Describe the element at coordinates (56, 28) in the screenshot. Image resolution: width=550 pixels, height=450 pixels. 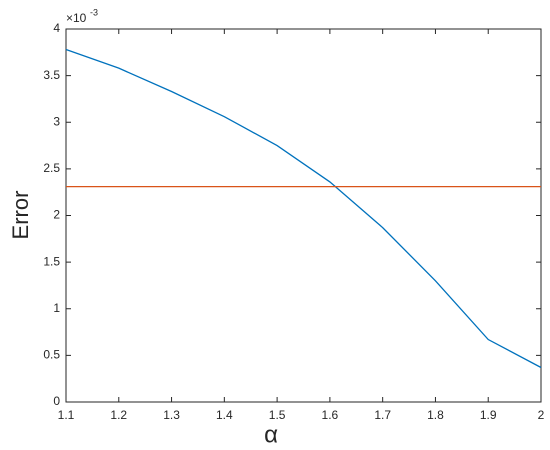
I see `y-tick-label: 4` at that location.